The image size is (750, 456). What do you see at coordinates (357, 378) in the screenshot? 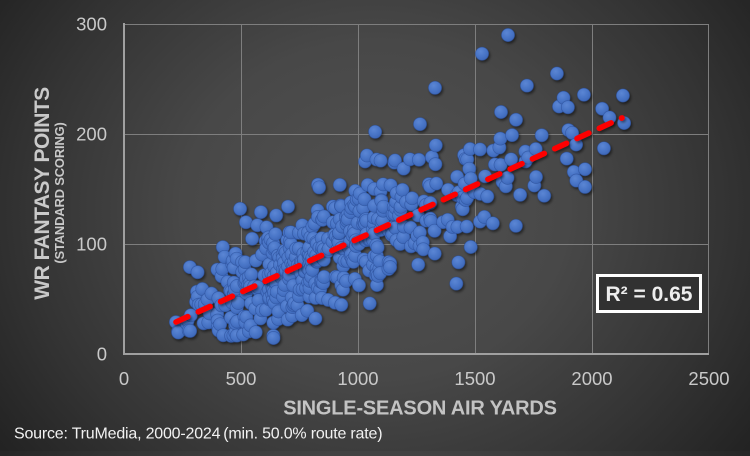
I see `svg-text: 1000` at bounding box center [357, 378].